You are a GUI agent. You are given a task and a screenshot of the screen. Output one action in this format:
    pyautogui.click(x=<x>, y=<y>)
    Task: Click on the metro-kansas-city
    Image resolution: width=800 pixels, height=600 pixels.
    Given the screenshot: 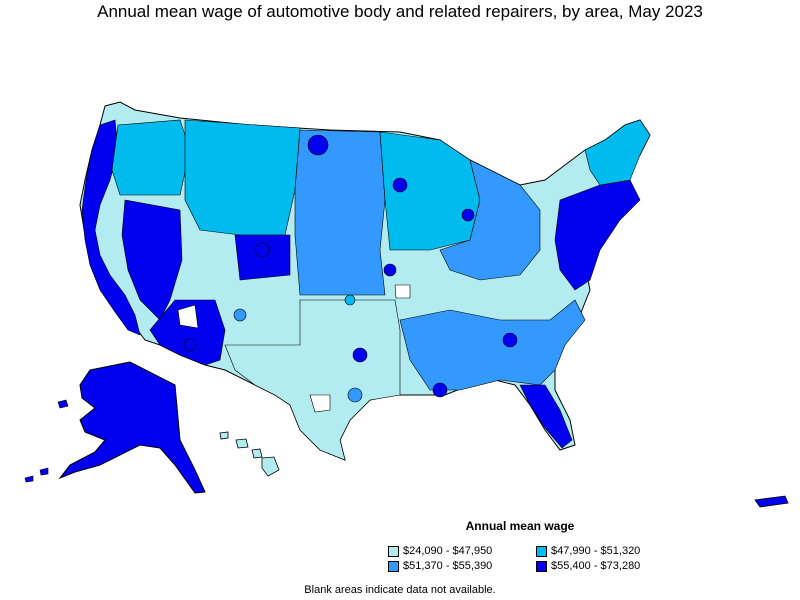 What is the action you would take?
    pyautogui.click(x=390, y=270)
    